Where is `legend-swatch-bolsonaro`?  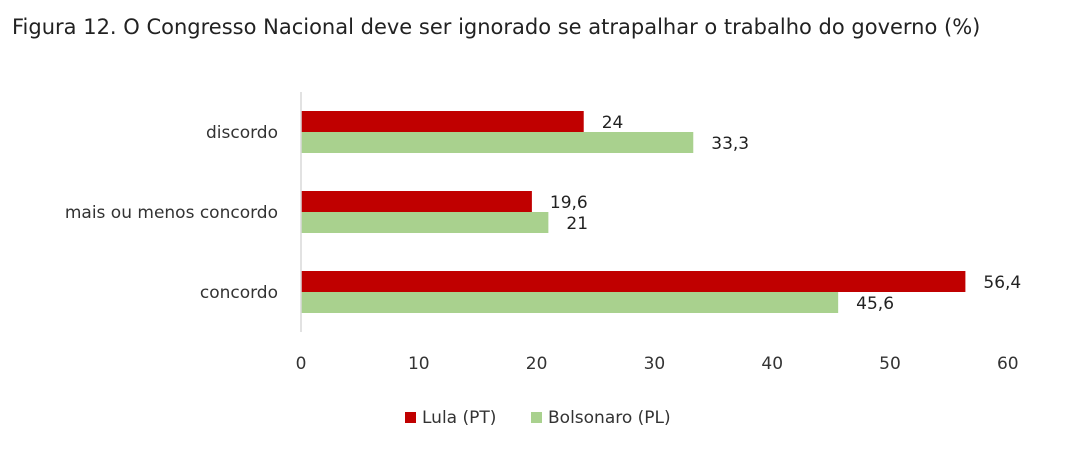 legend-swatch-bolsonaro is located at coordinates (536, 417).